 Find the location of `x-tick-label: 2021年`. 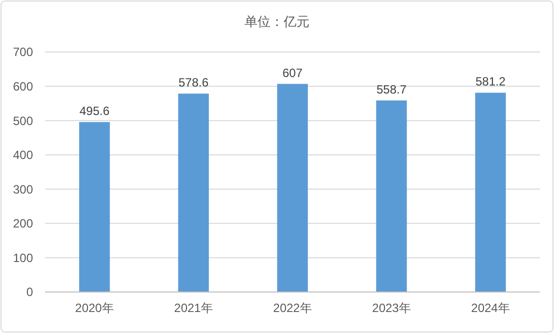

x-tick-label: 2021年 is located at coordinates (193, 308).